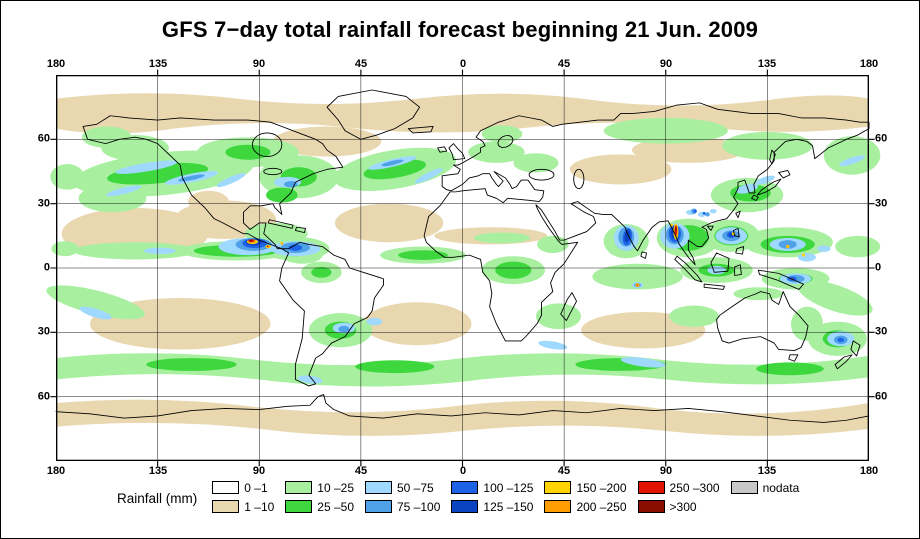  I want to click on legend-item: 25 –50, so click(319, 506).